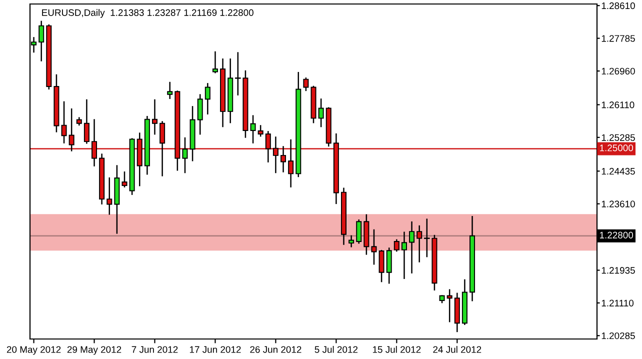 This screenshot has height=359, width=642. I want to click on y-tick-label: 1.26110, so click(618, 105).